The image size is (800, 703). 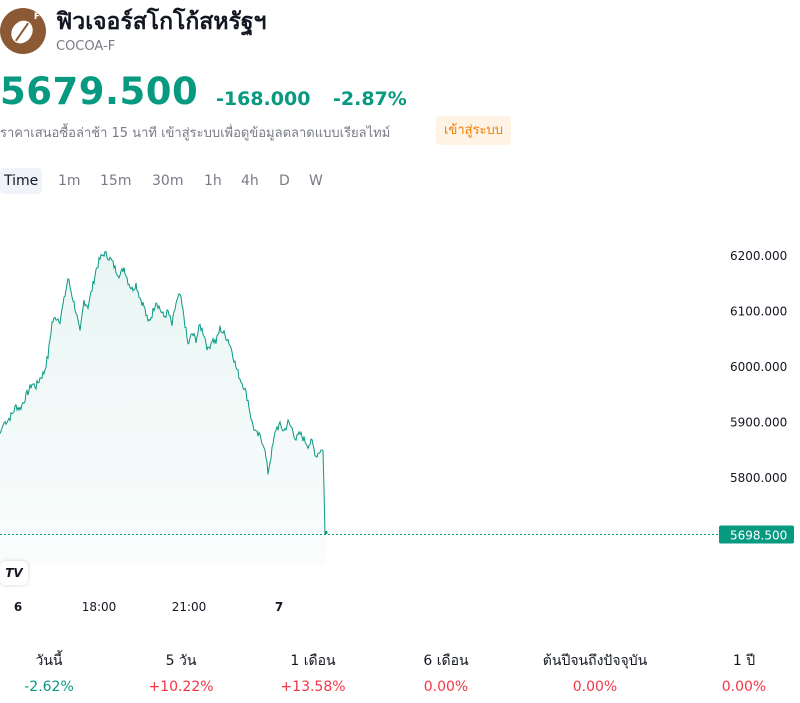 What do you see at coordinates (37, 17) in the screenshot?
I see `futures-badge: F` at bounding box center [37, 17].